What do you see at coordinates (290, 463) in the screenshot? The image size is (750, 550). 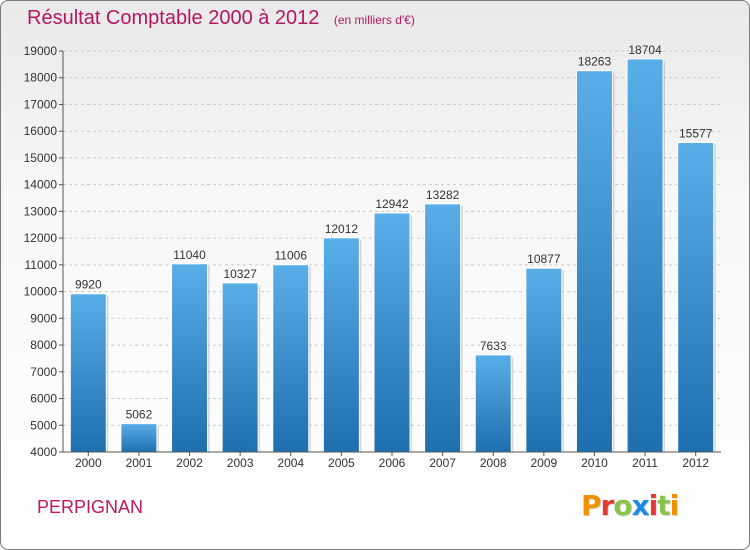 I see `x-tick-label: 2004` at bounding box center [290, 463].